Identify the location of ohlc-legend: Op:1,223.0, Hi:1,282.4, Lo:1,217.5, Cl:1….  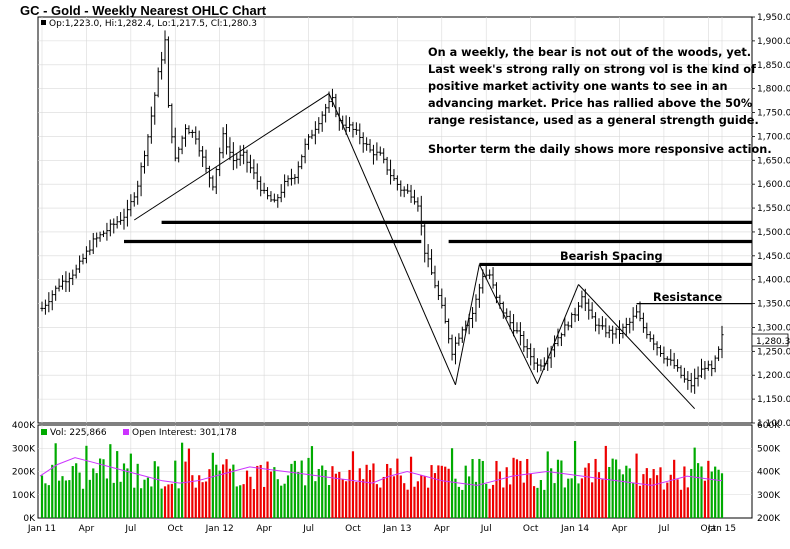
(153, 24).